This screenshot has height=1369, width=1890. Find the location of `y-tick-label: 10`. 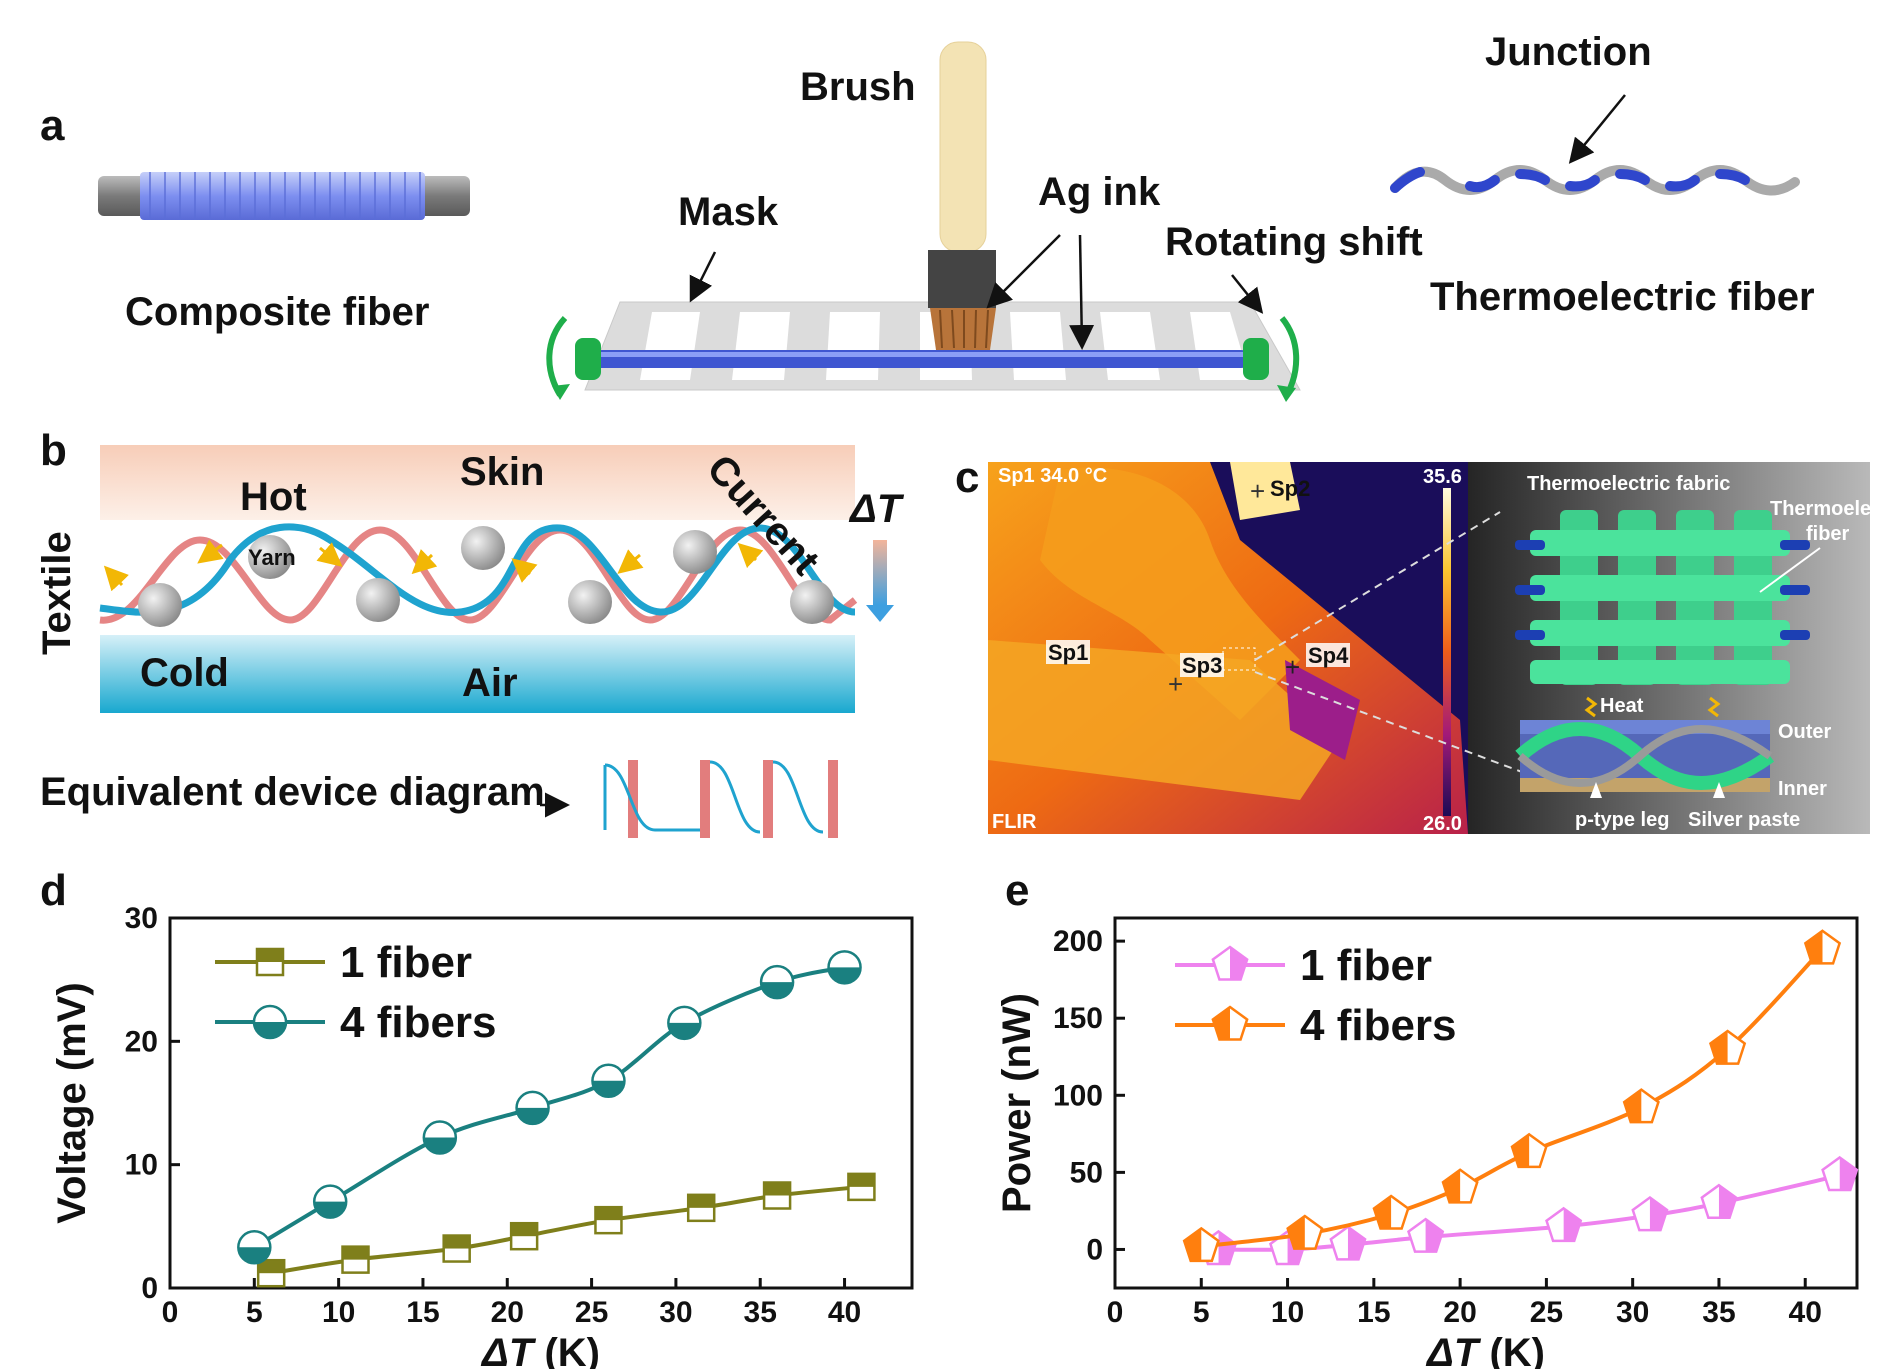

y-tick-label: 10 is located at coordinates (141, 1165).